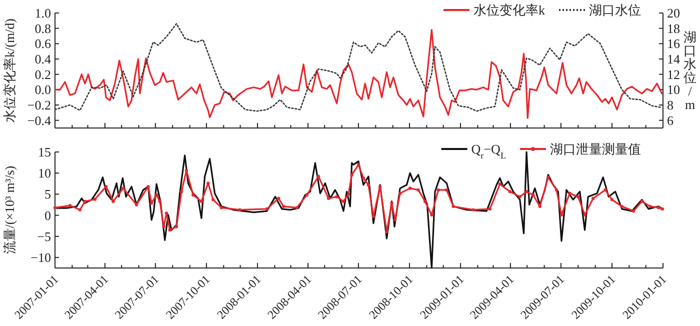 The width and height of the screenshot is (700, 326). What do you see at coordinates (44, 236) in the screenshot?
I see `y-tick-label: −5` at bounding box center [44, 236].